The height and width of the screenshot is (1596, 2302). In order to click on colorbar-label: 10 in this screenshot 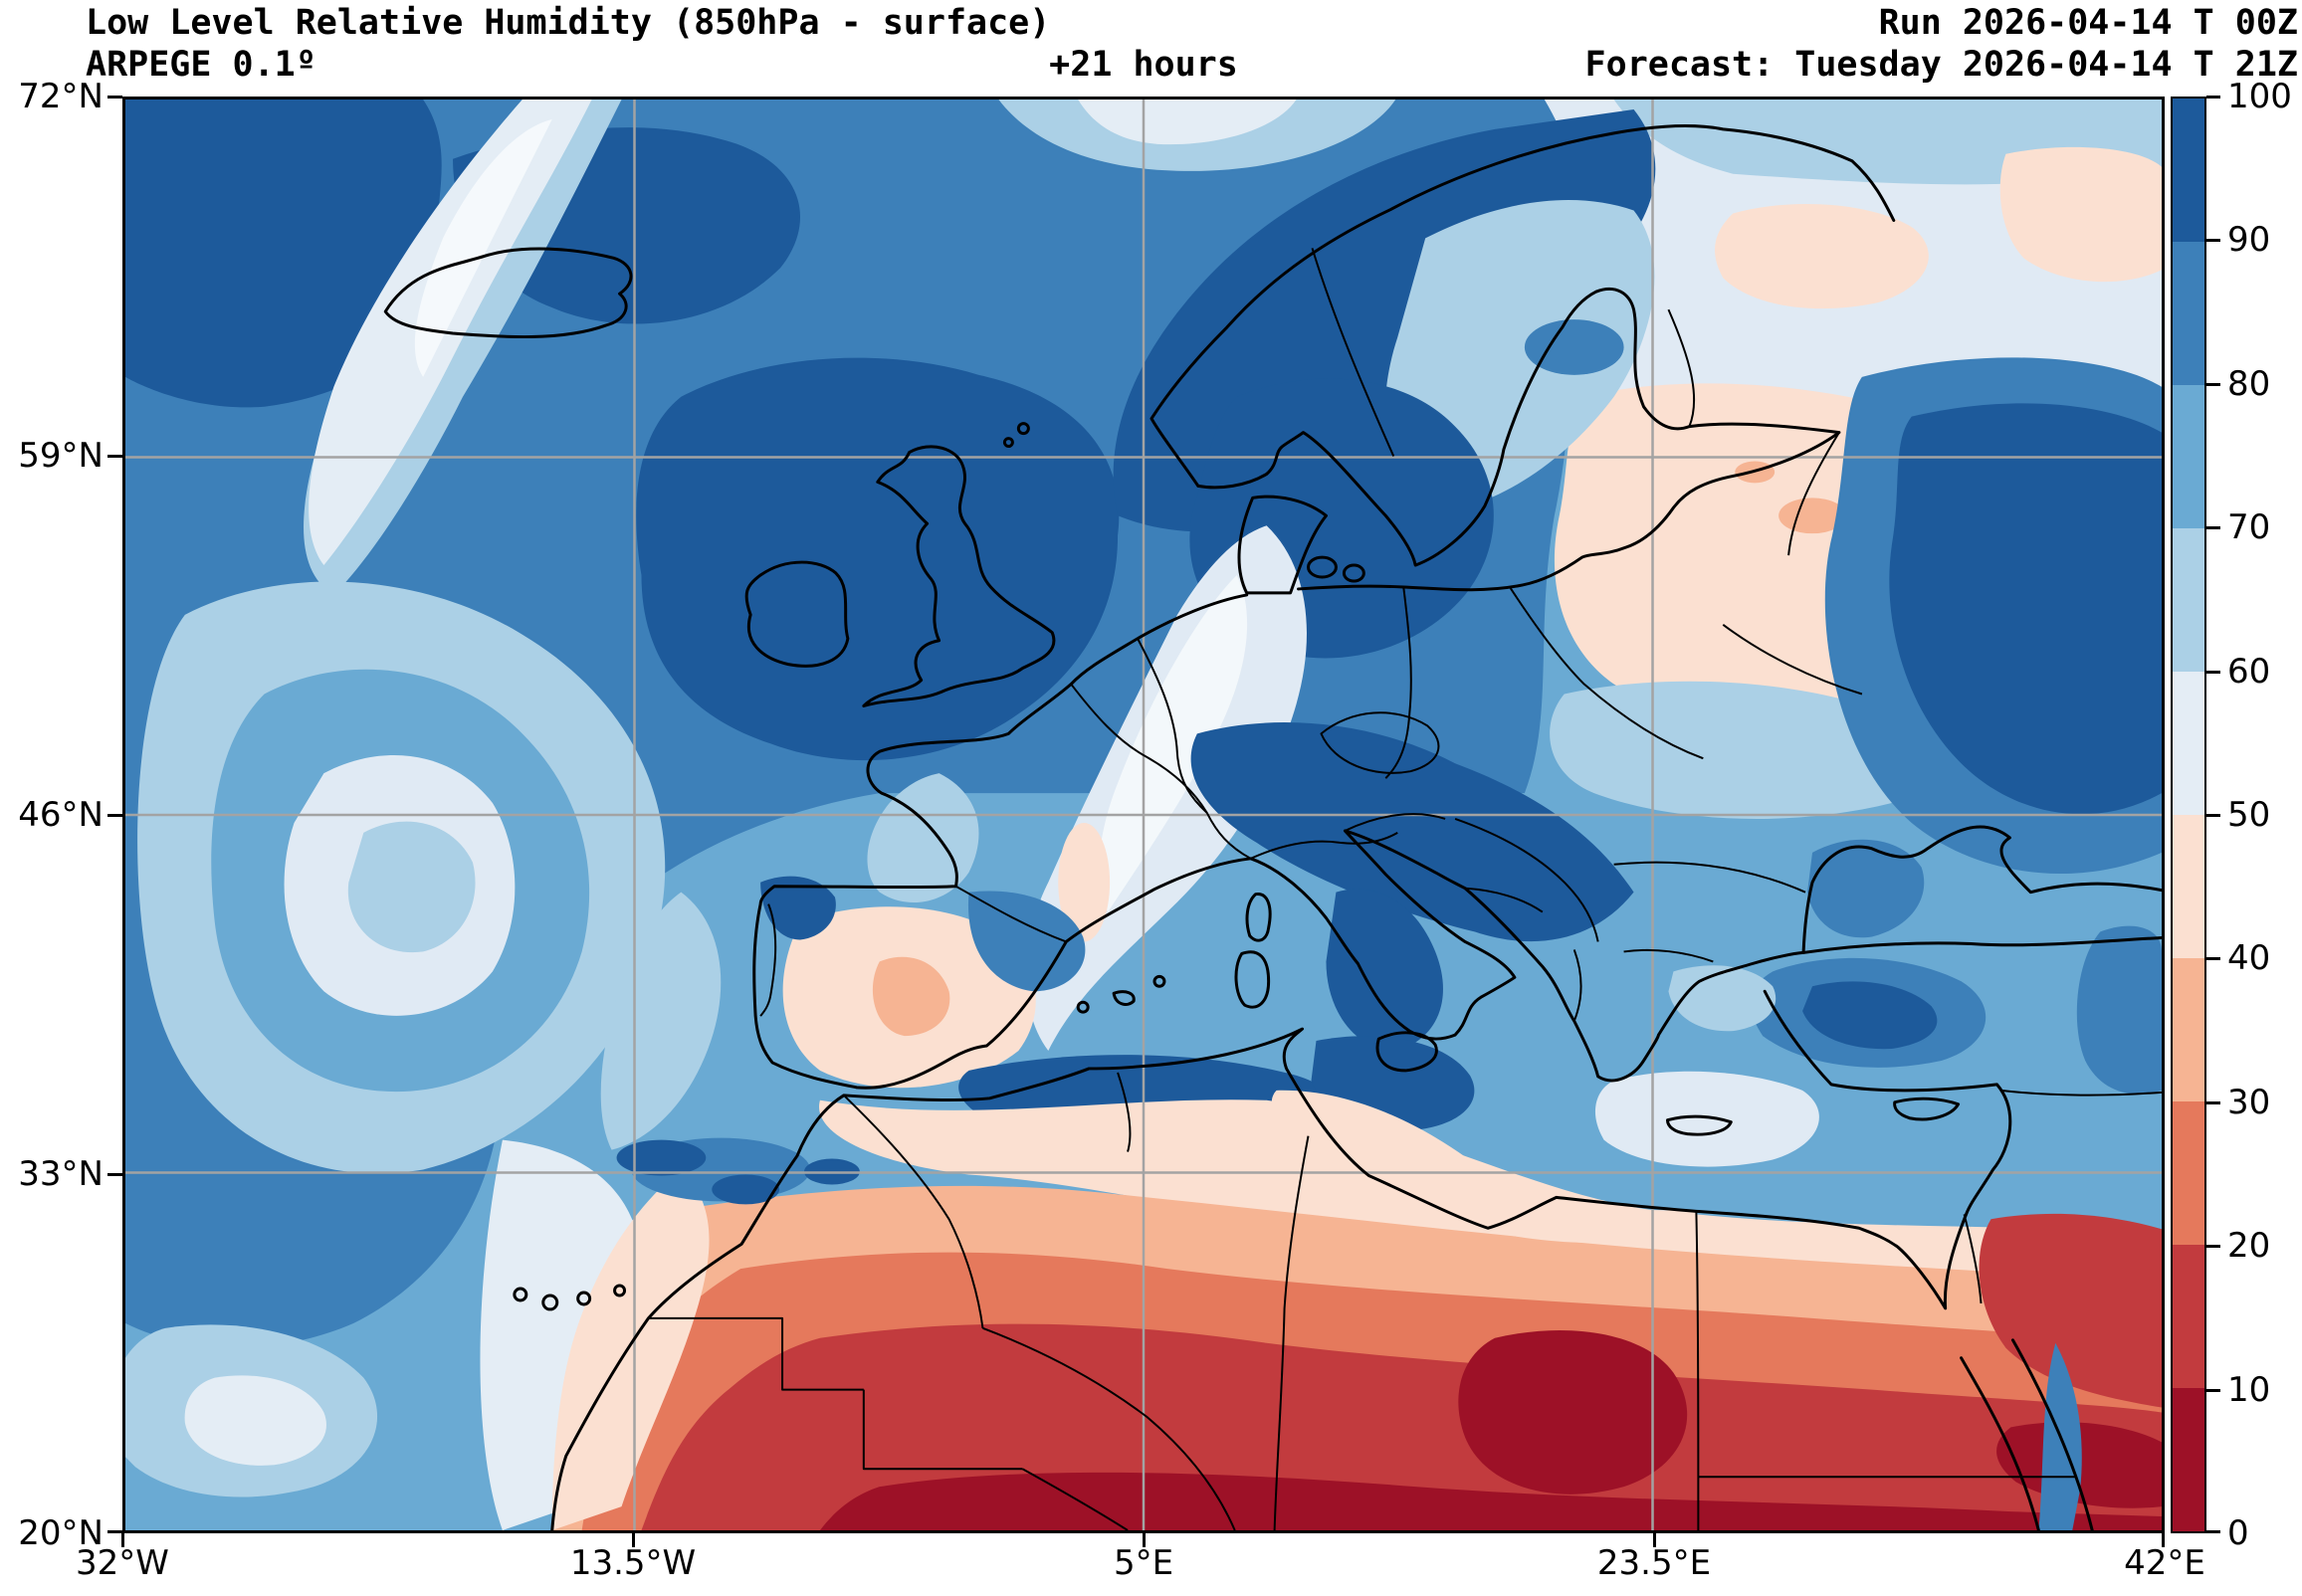, I will do `click(2249, 1390)`.